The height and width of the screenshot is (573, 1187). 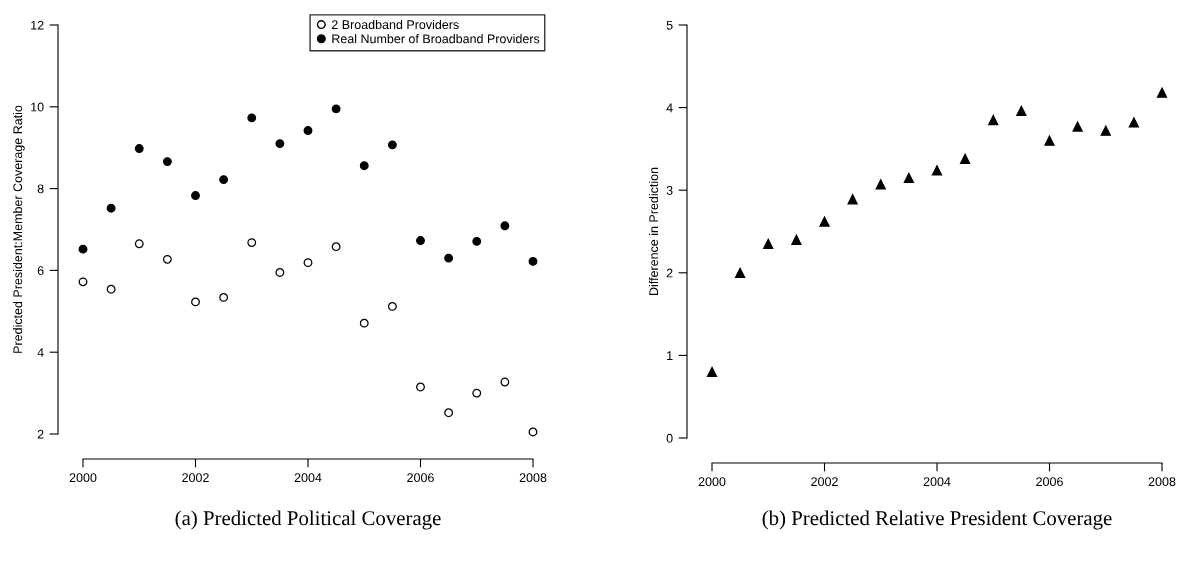 I want to click on legend-label: Real Number of Broadband Providers, so click(x=436, y=39).